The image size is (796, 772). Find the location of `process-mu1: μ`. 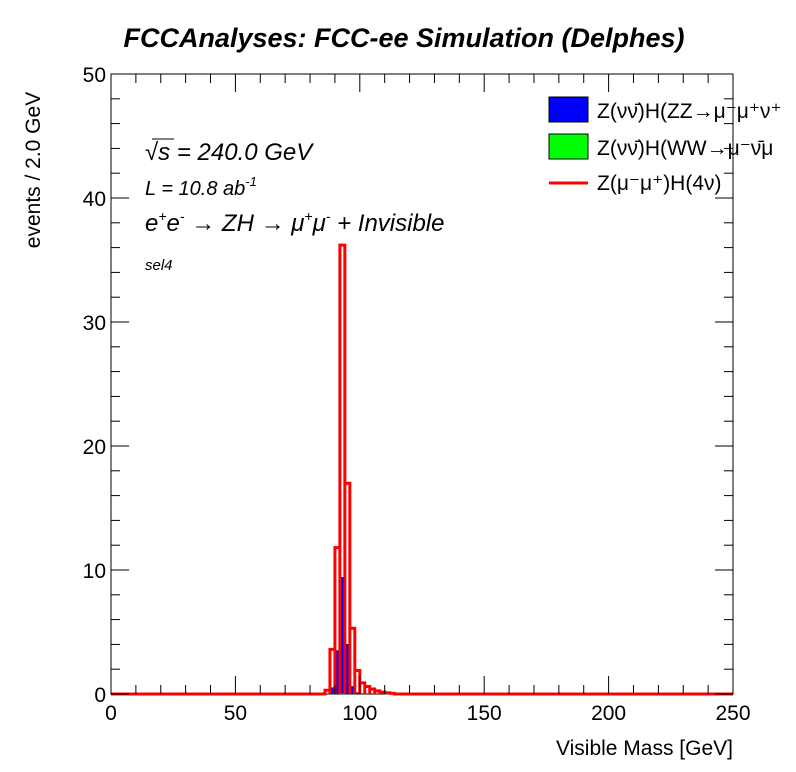

process-mu1: μ is located at coordinates (297, 223).